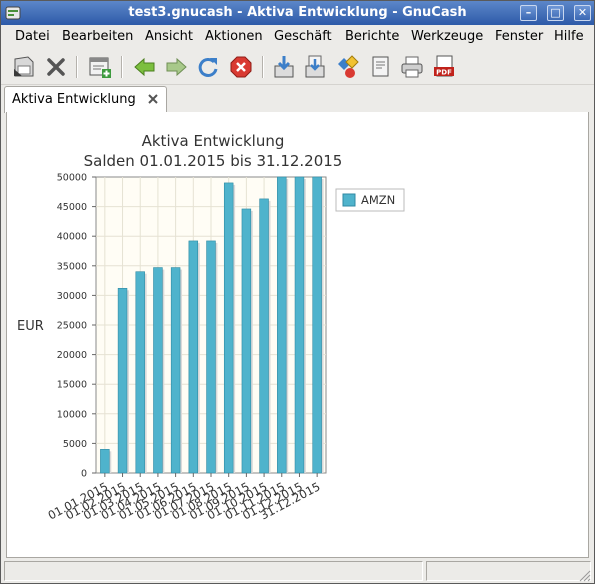 The width and height of the screenshot is (595, 584). What do you see at coordinates (98, 36) in the screenshot?
I see `menu-bearbeiten: Bearbeiten` at bounding box center [98, 36].